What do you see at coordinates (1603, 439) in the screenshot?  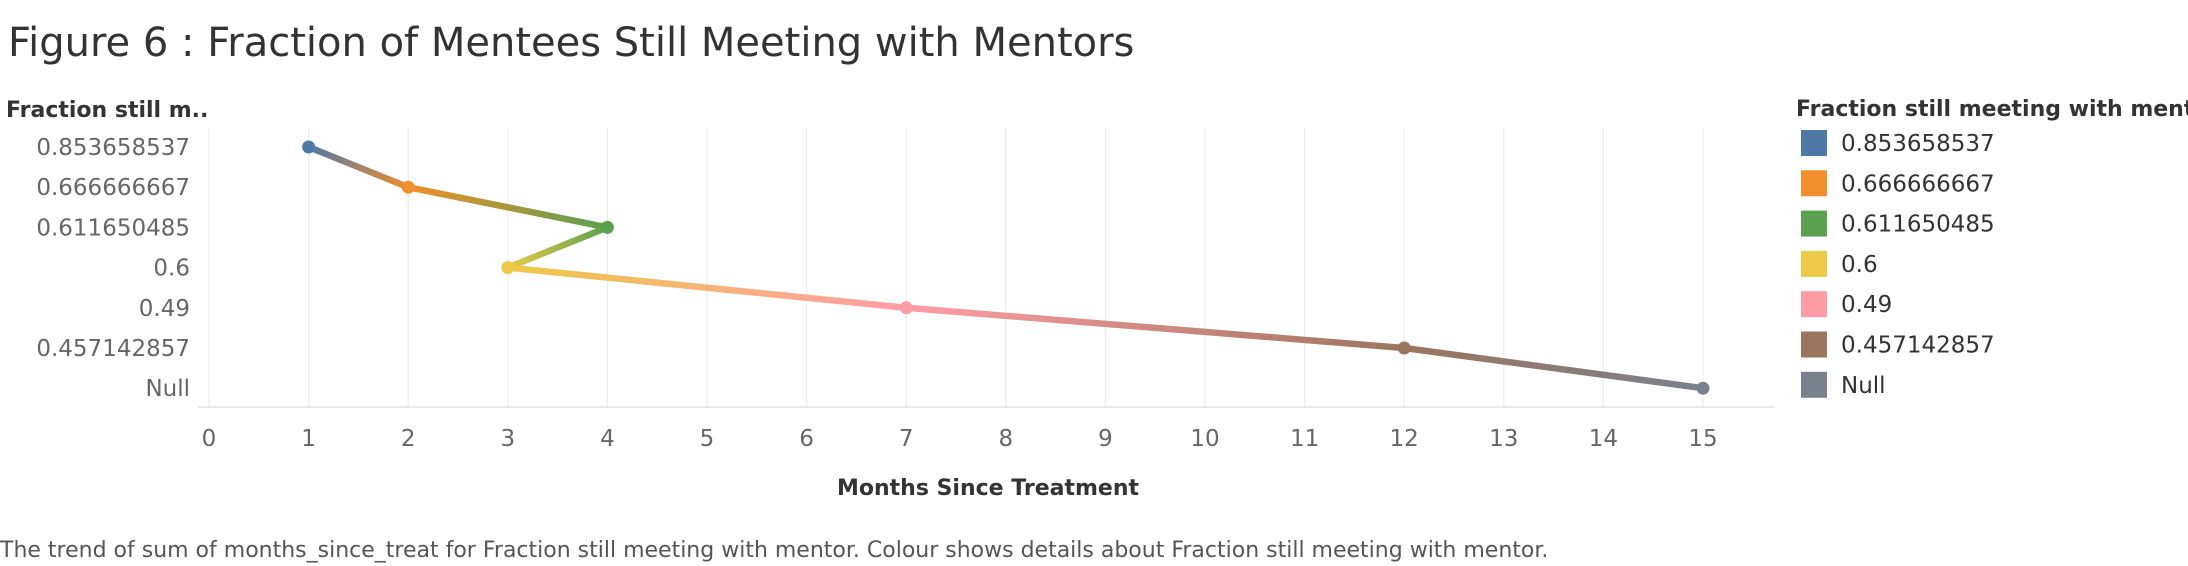 I see `x-tick-label: 14` at bounding box center [1603, 439].